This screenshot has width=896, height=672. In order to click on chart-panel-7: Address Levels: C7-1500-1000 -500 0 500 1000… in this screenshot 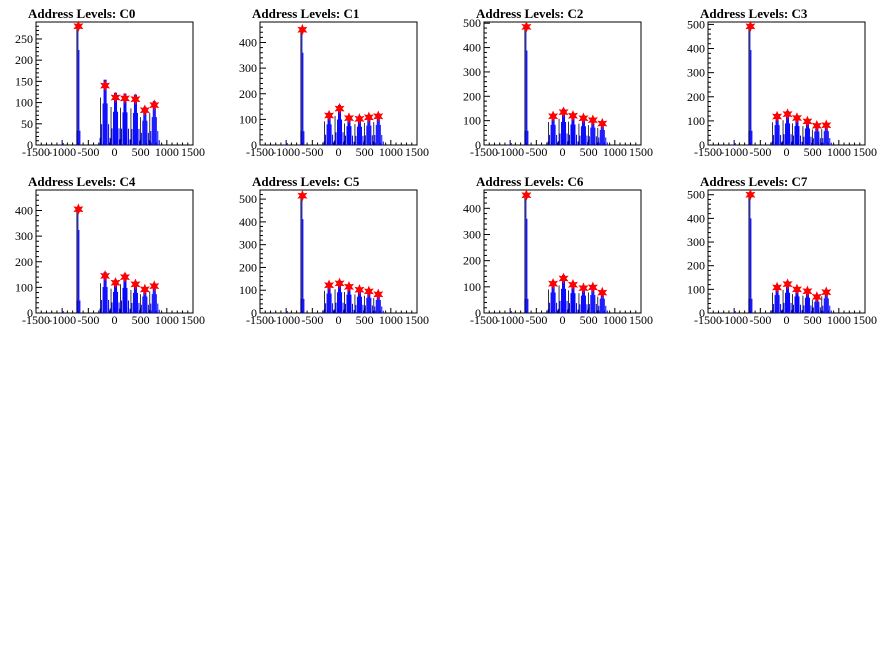, I will do `click(782, 250)`.